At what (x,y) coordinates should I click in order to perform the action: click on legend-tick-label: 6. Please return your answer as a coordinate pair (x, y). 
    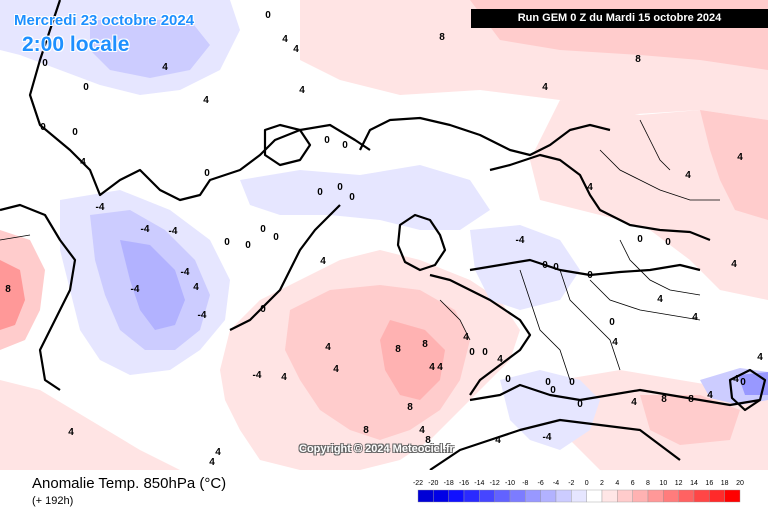
    Looking at the image, I should click on (633, 483).